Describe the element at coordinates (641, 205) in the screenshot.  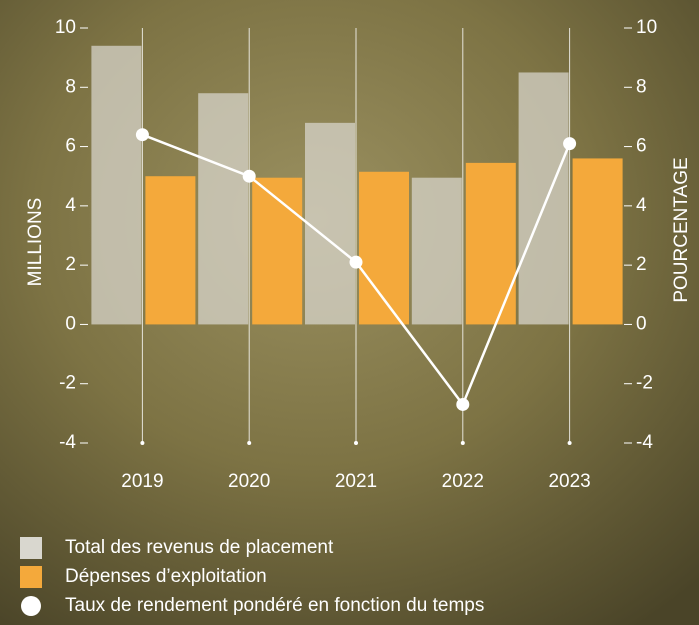
I see `y2-tick-label: 4` at that location.